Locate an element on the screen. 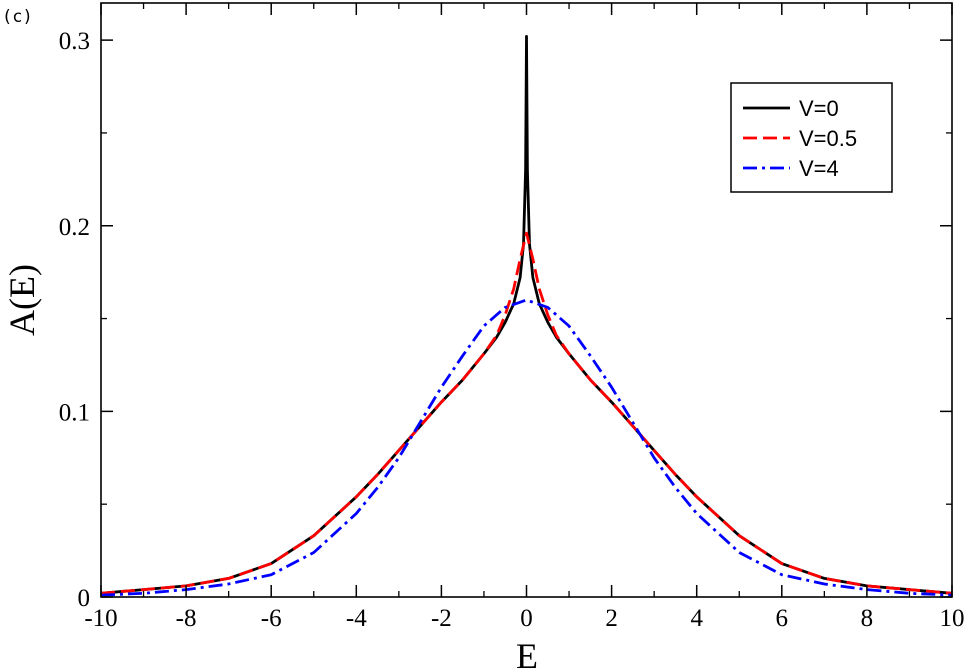  x-tick-label: -4 is located at coordinates (356, 618).